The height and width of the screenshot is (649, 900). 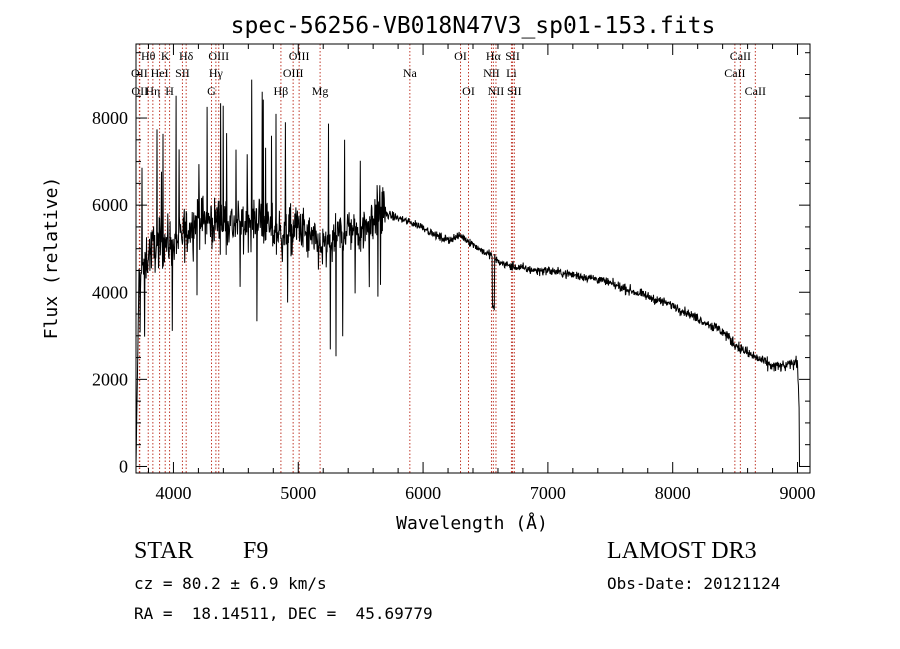 What do you see at coordinates (139, 73) in the screenshot?
I see `line-label-1: OII` at bounding box center [139, 73].